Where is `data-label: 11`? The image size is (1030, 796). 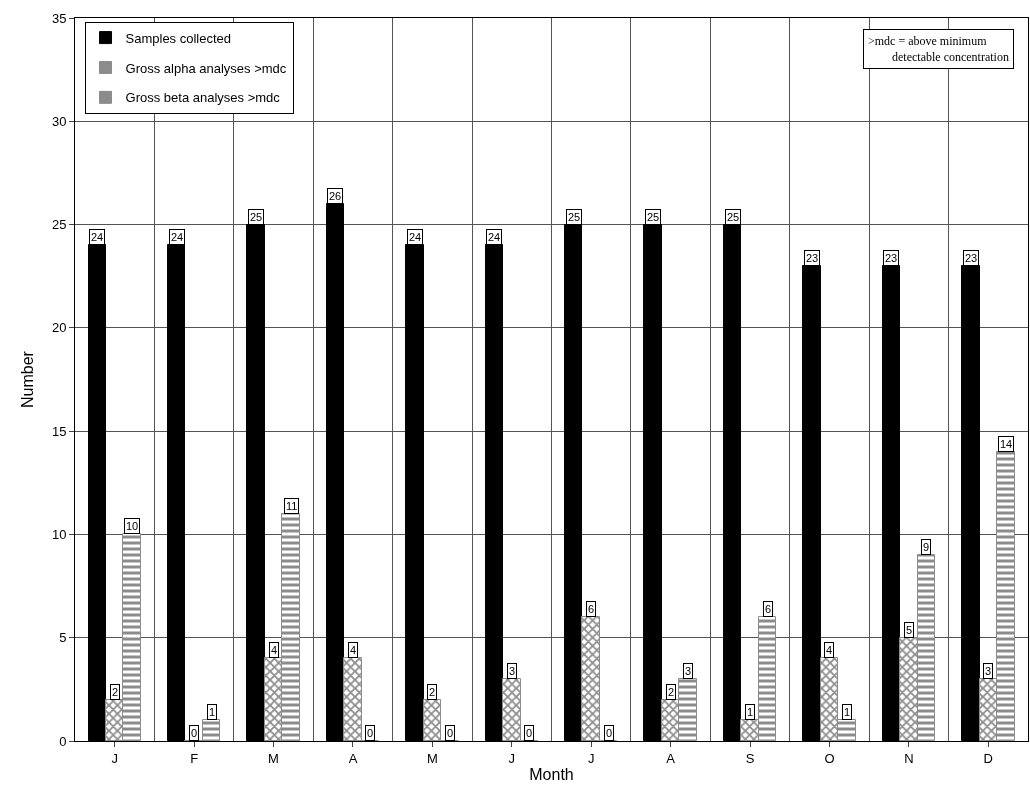
data-label: 11 is located at coordinates (292, 506).